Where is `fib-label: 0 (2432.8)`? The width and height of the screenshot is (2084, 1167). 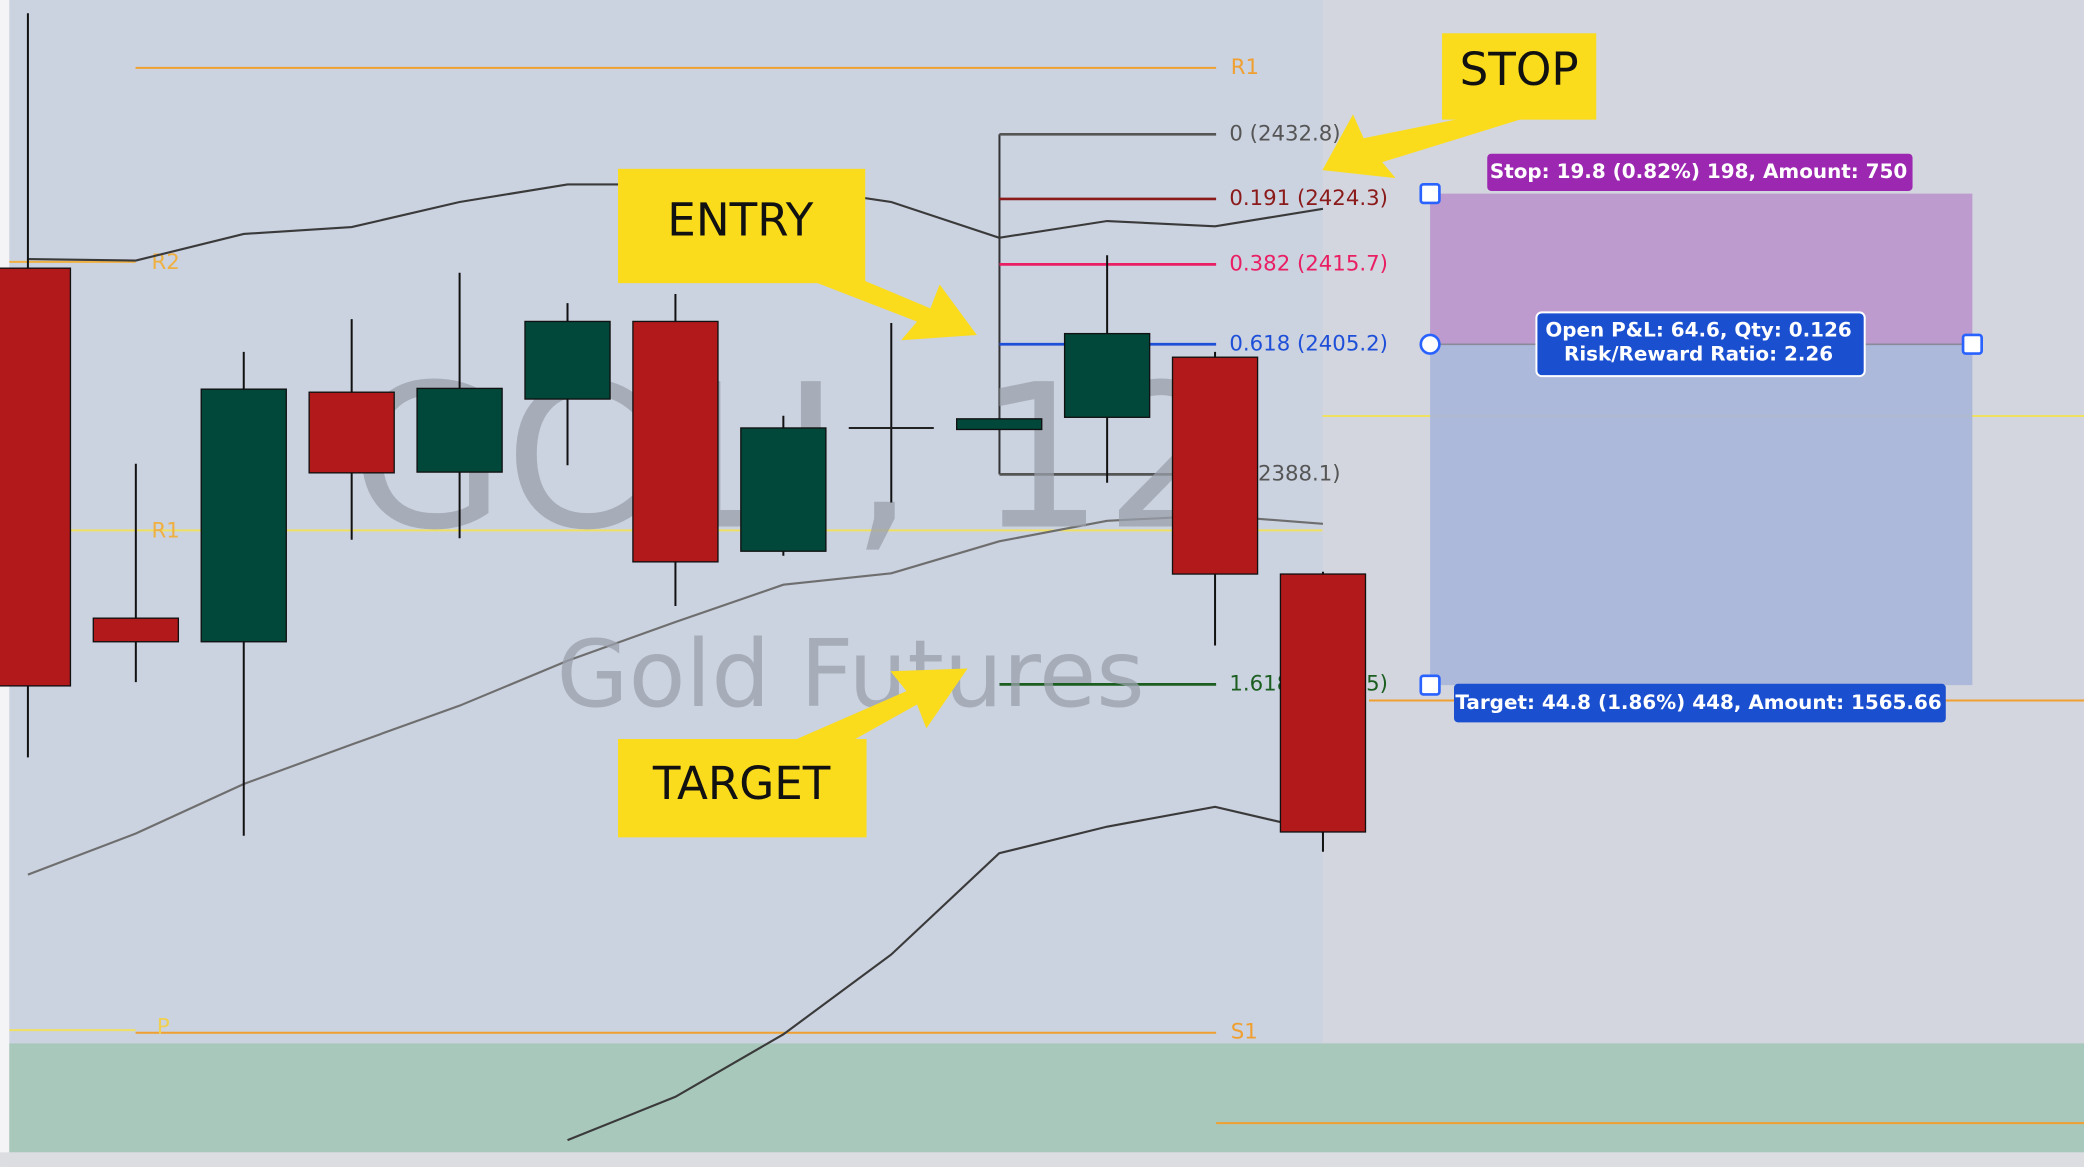 fib-label: 0 (2432.8) is located at coordinates (1284, 133).